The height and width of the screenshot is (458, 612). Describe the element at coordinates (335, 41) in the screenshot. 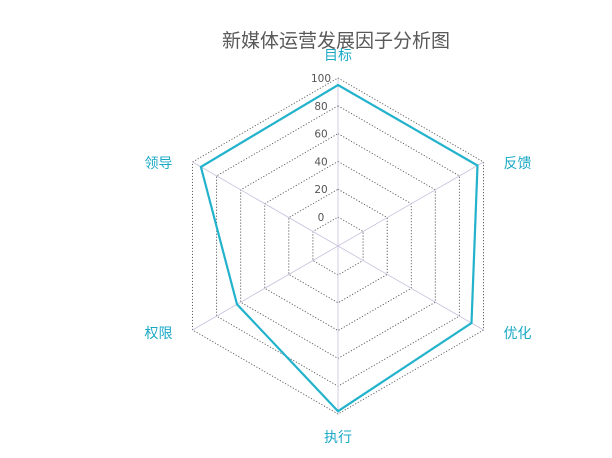

I see `chart-title: 新媒体运营发展因子分析图` at that location.